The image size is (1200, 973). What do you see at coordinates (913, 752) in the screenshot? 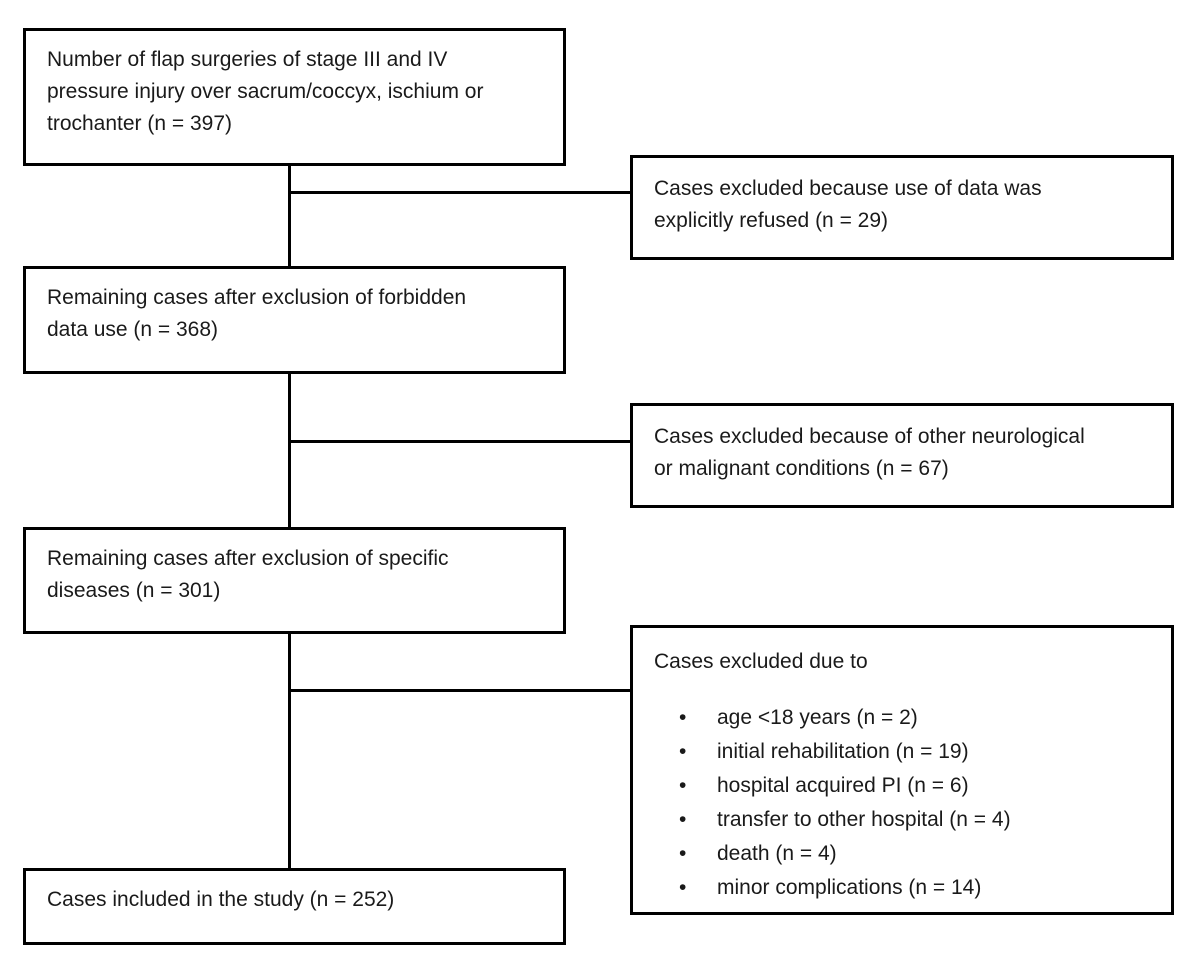
I see `exclusion-reason-item: initial rehabilitation (n = 19)` at bounding box center [913, 752].